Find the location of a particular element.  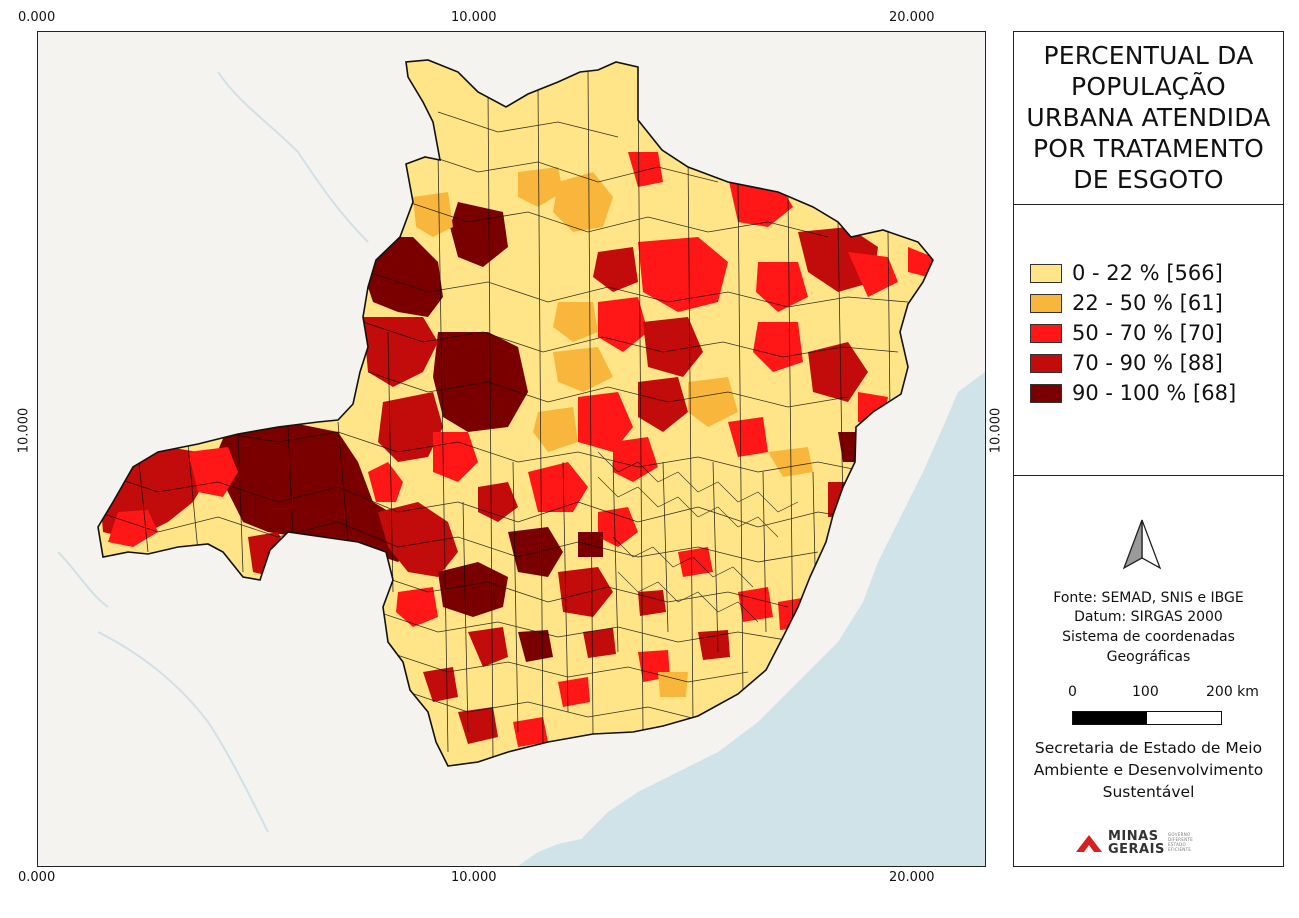

crs-line: Sistema de coordenadas is located at coordinates (1148, 637).